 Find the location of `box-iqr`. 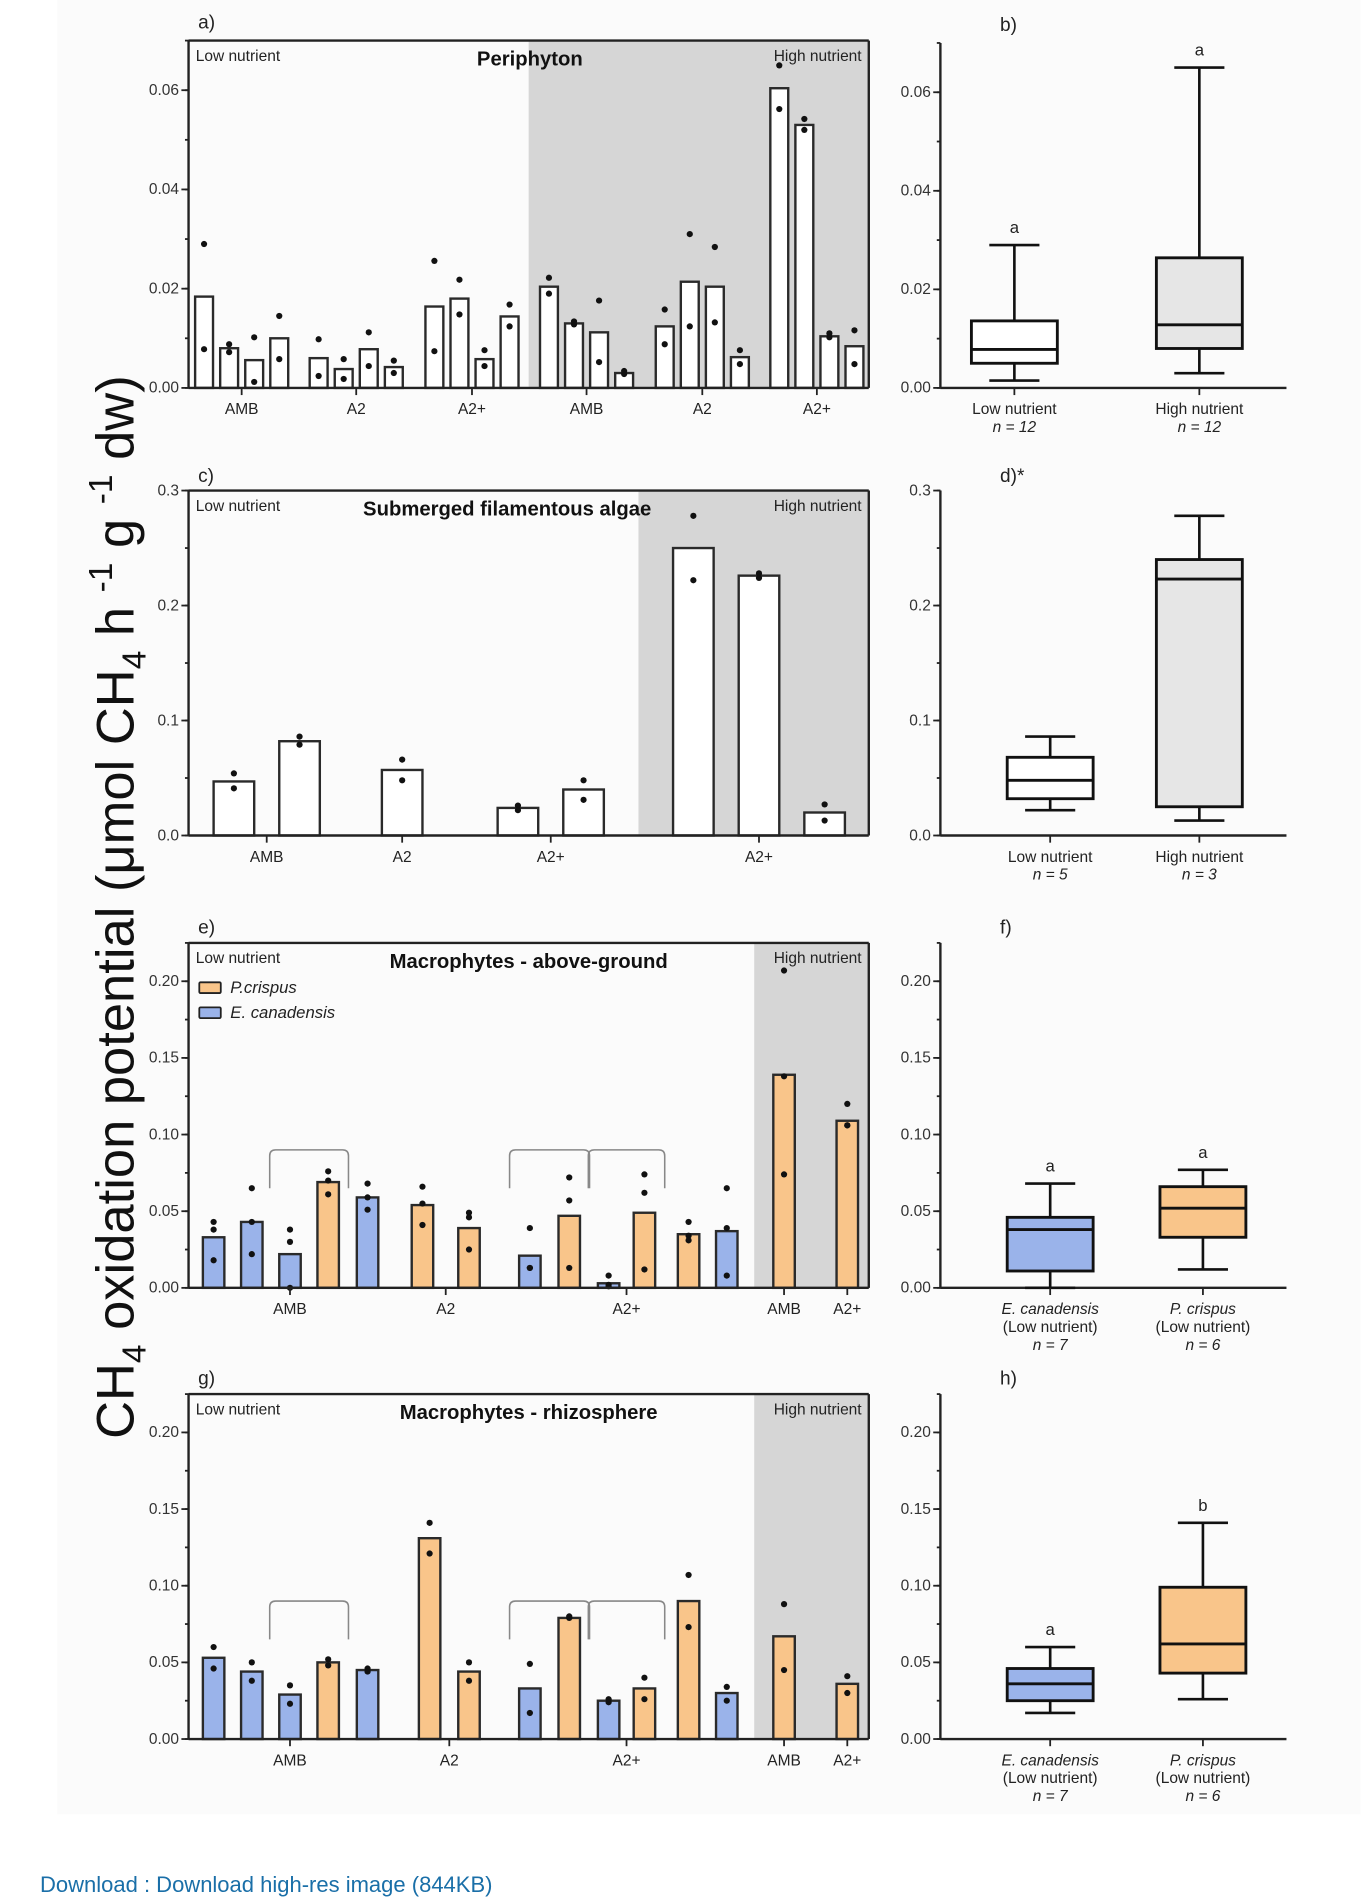

box-iqr is located at coordinates (1199, 683).